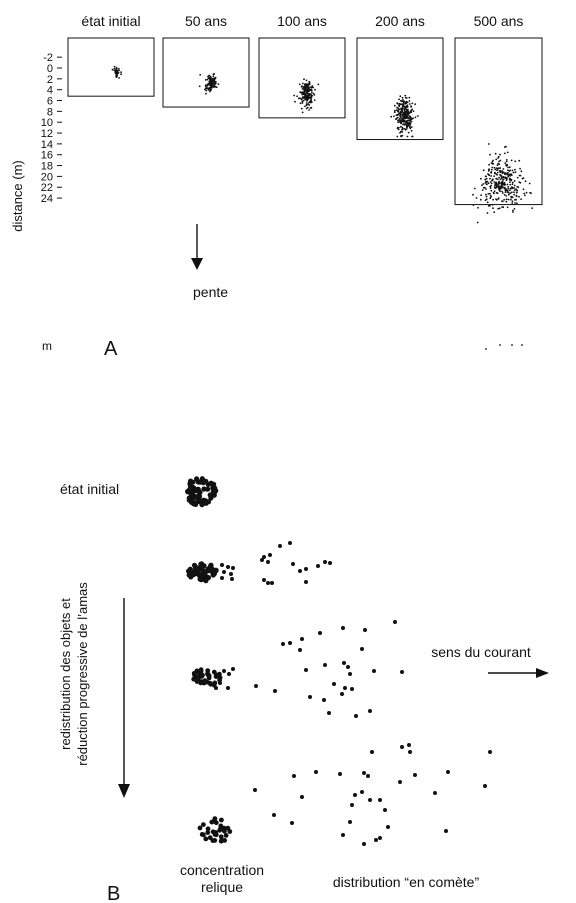 This screenshot has height=903, width=576. I want to click on y-tick-label: 24, so click(47, 199).